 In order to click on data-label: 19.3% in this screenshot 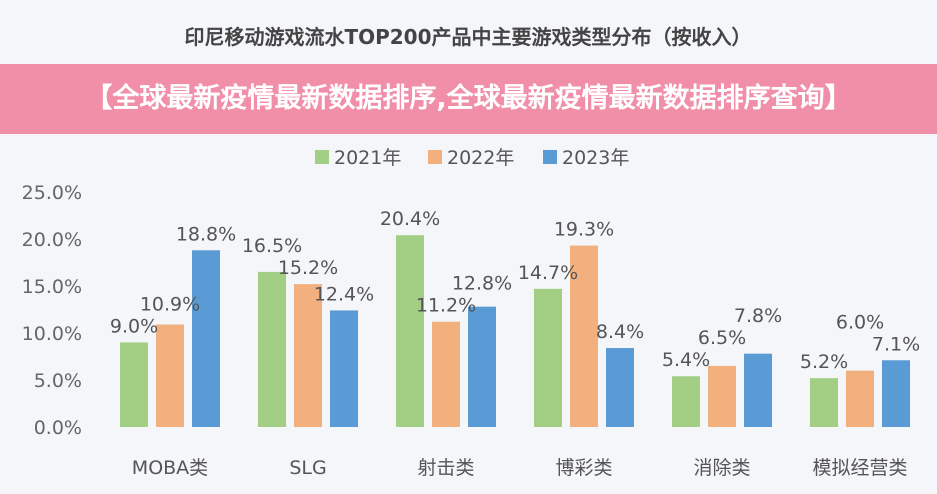, I will do `click(584, 230)`.